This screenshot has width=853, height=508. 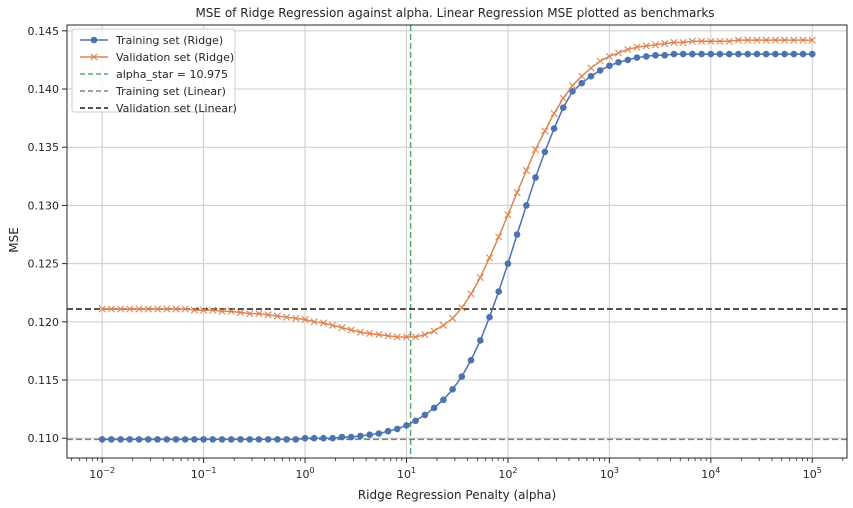 I want to click on y-tick-label: 0.120, so click(x=44, y=322).